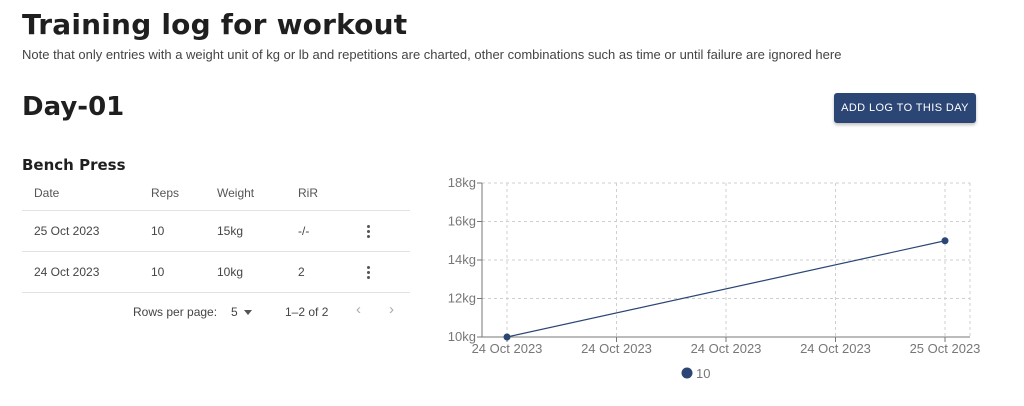  What do you see at coordinates (67, 231) in the screenshot?
I see `cell-date: 25 Oct 2023` at bounding box center [67, 231].